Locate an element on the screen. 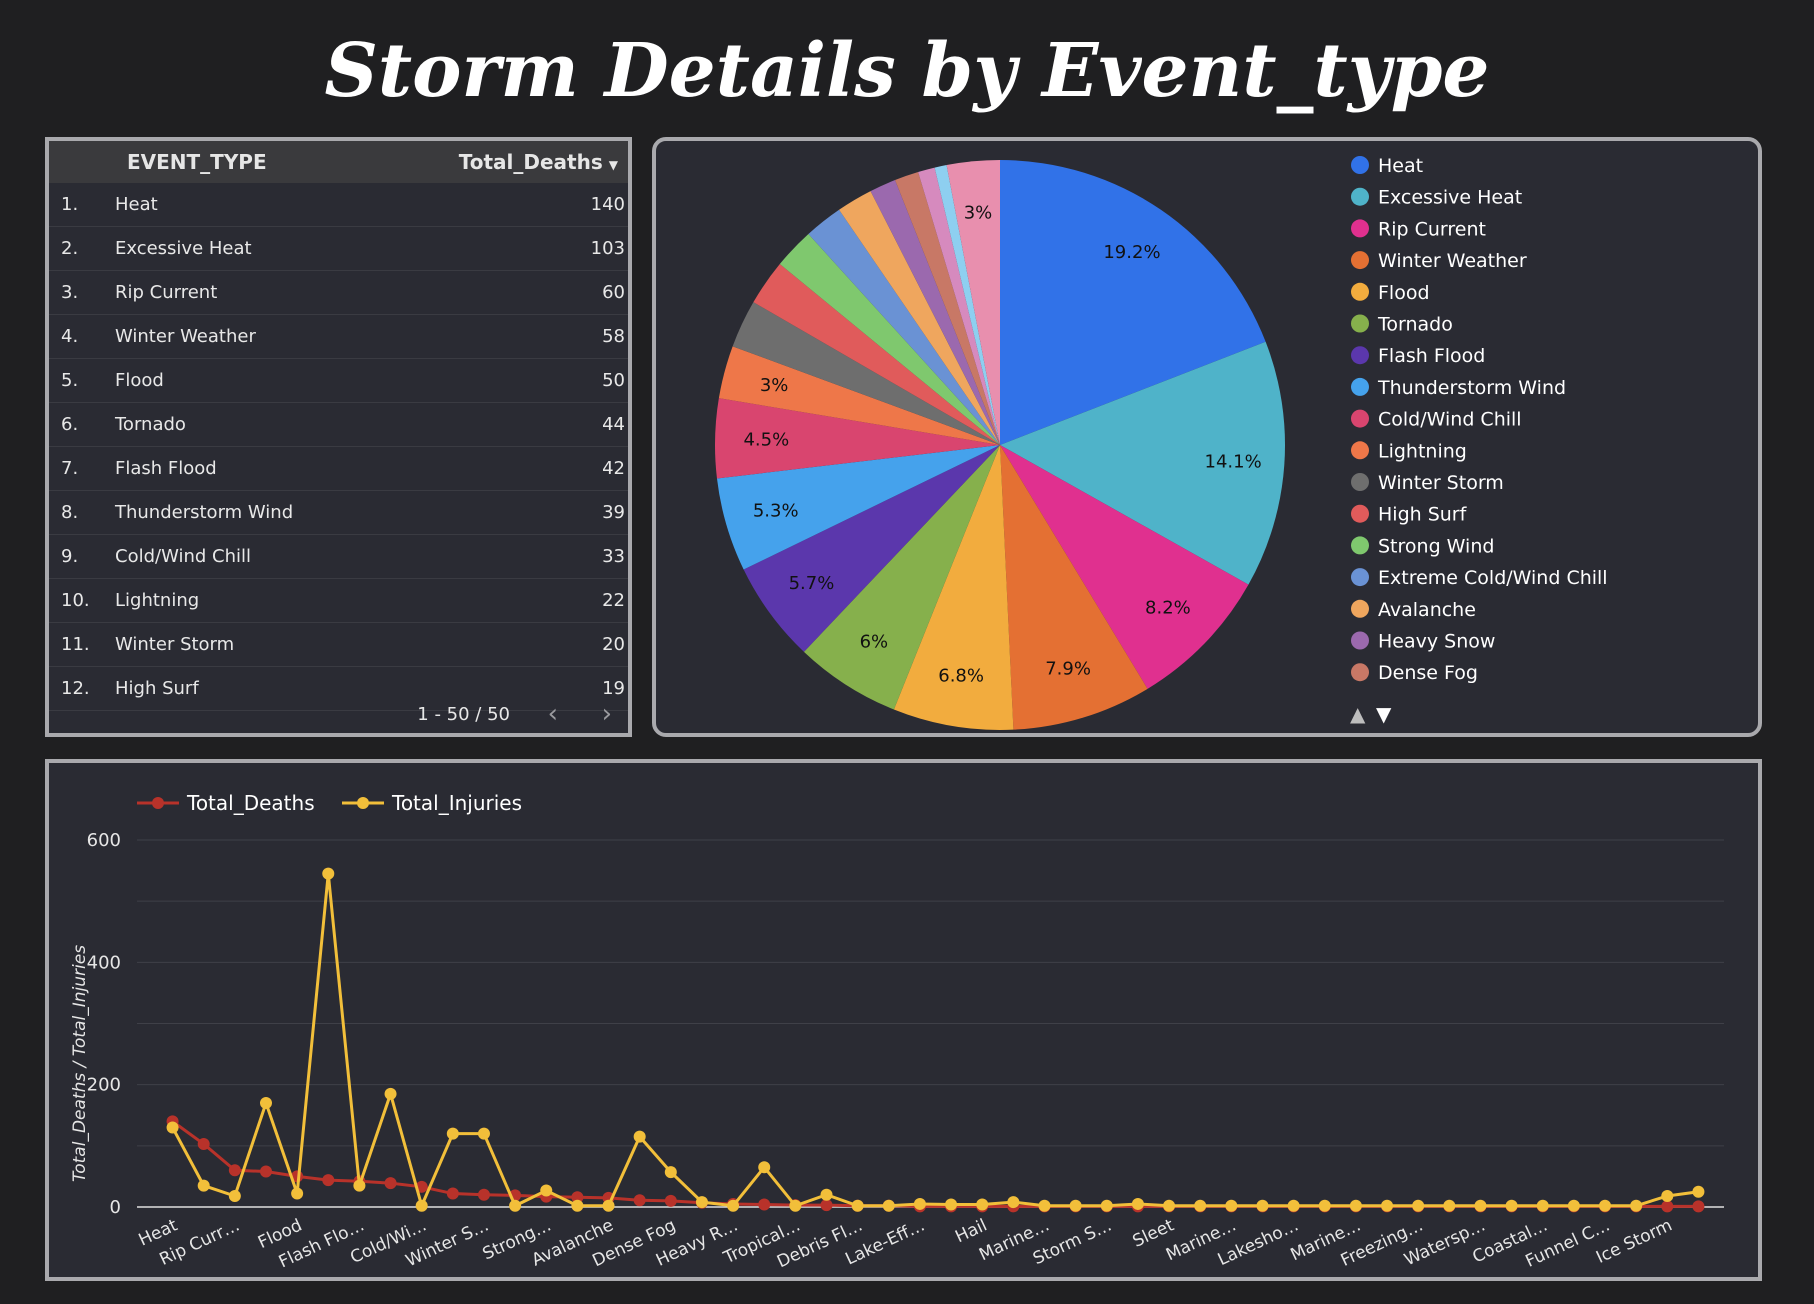  legend-item: Excessive Heat is located at coordinates (1436, 198).